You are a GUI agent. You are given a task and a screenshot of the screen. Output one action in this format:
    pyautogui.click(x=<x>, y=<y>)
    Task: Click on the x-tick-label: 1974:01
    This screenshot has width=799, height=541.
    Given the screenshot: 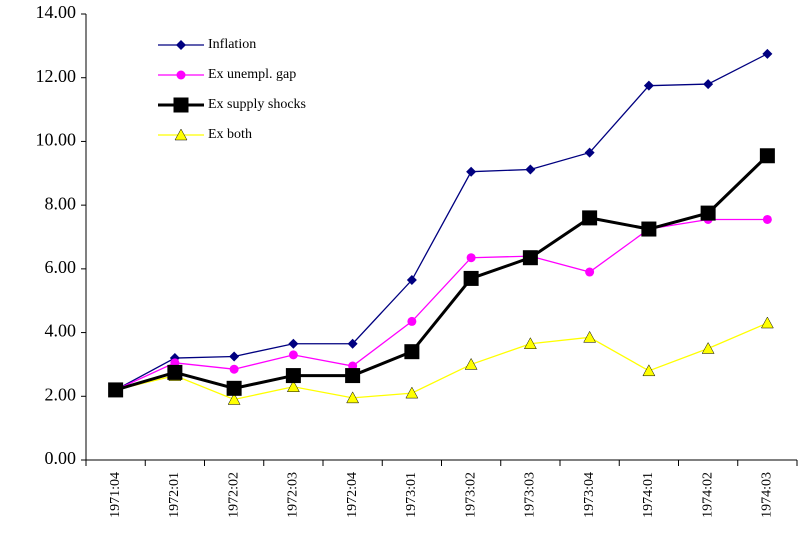 What is the action you would take?
    pyautogui.click(x=648, y=495)
    